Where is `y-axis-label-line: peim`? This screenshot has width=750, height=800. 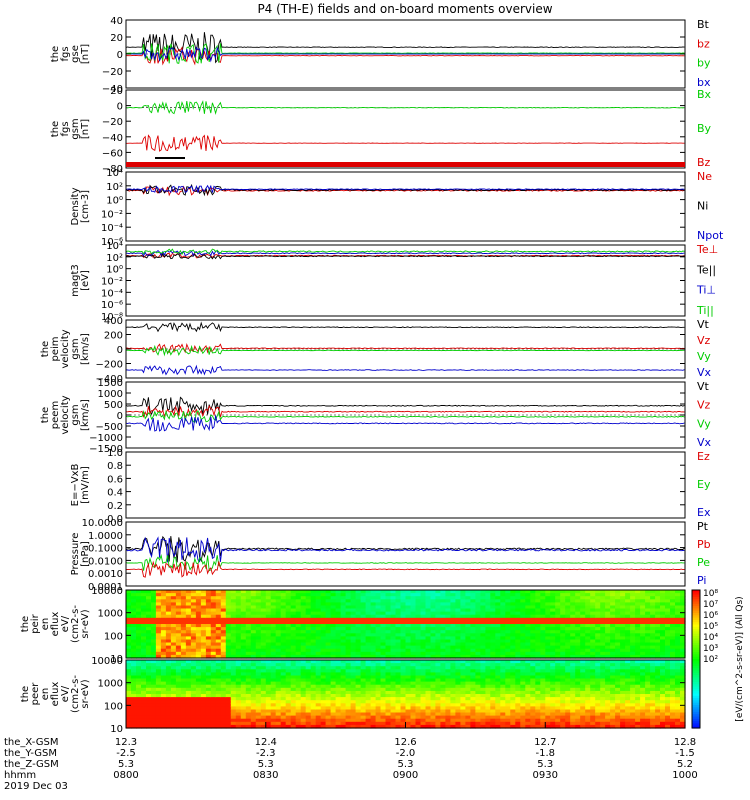 y-axis-label-line: peim is located at coordinates (55, 348).